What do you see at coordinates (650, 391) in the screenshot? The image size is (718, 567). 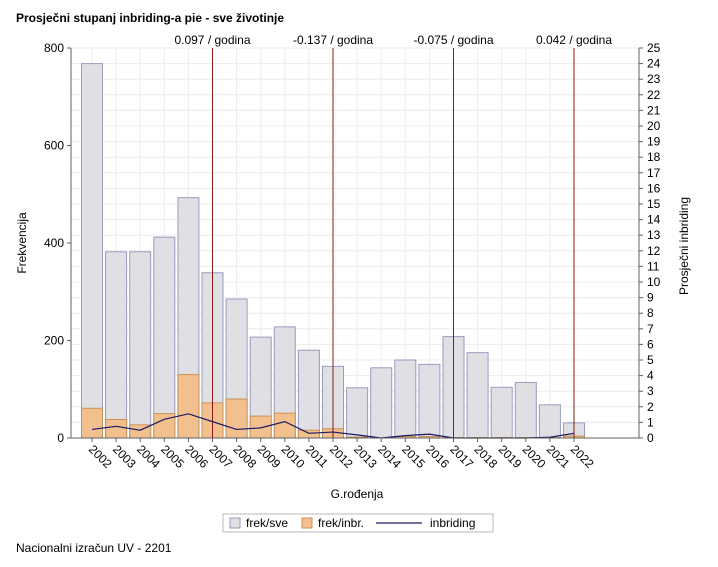 I see `y2-tick-label: 3` at bounding box center [650, 391].